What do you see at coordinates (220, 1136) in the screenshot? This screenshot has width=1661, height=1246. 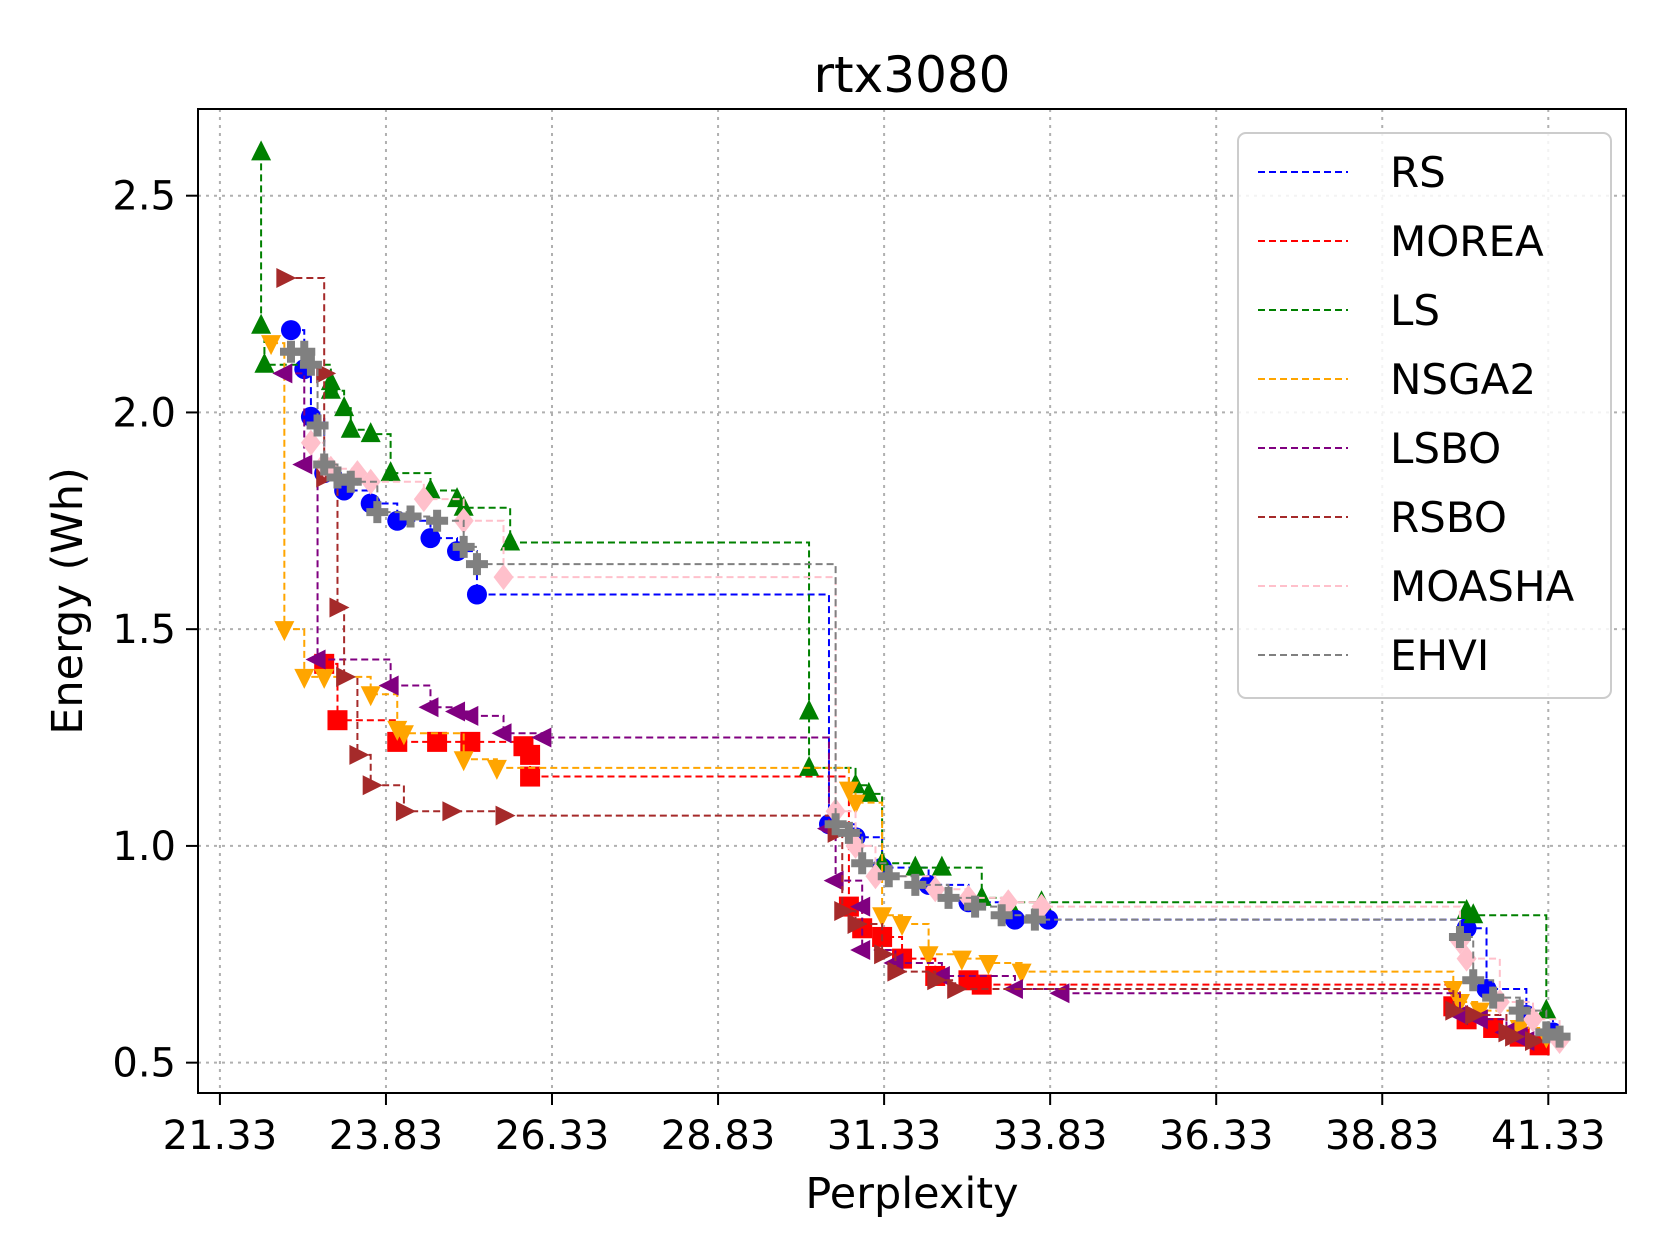 I see `x-tick-label: 21.33` at bounding box center [220, 1136].